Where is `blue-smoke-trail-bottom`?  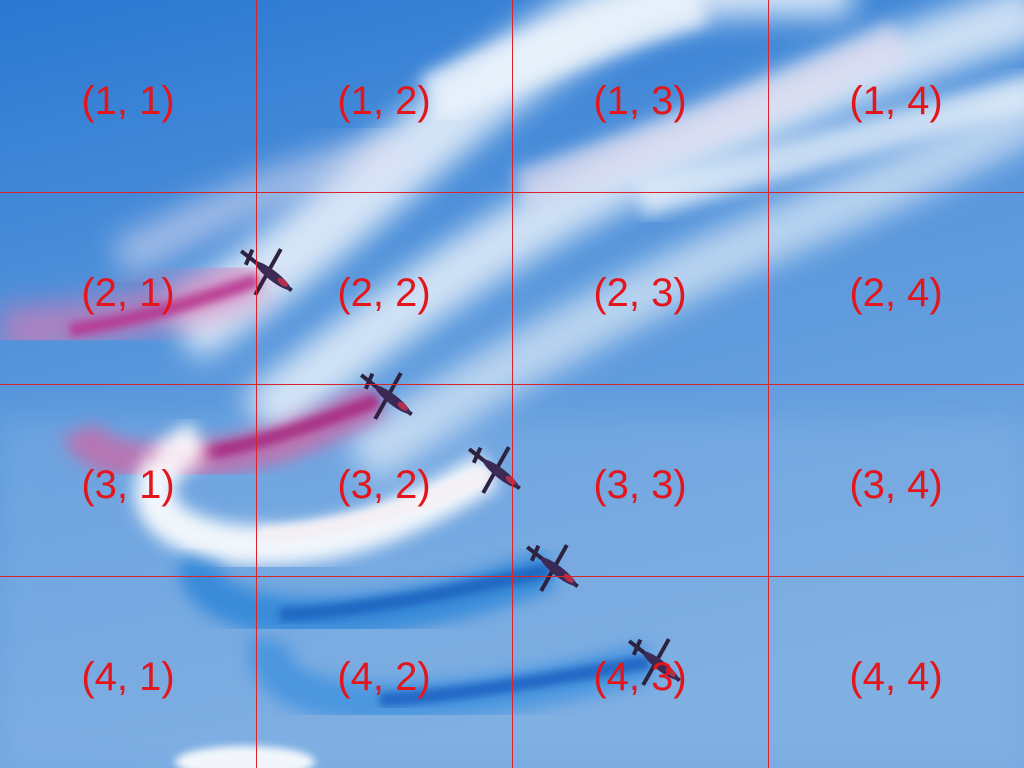 blue-smoke-trail-bottom is located at coordinates (451, 679).